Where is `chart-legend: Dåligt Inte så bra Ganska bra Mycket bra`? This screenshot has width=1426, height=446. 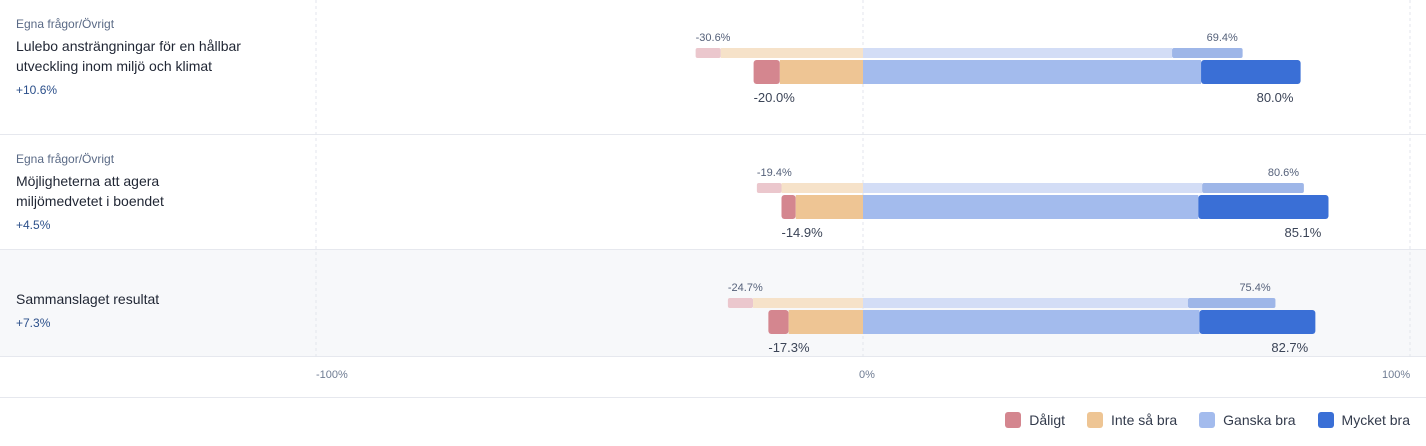 chart-legend: Dåligt Inte så bra Ganska bra Mycket bra is located at coordinates (1207, 420).